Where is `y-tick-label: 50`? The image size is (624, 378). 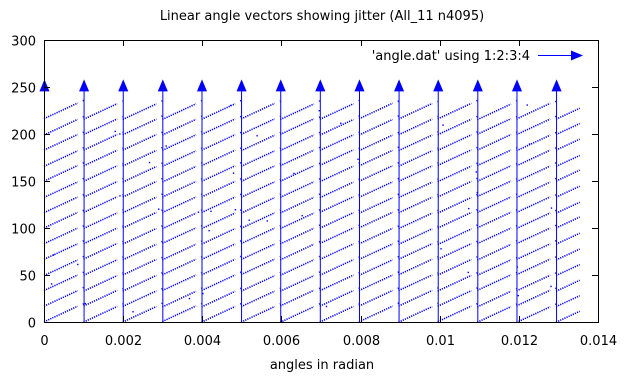 y-tick-label: 50 is located at coordinates (27, 277).